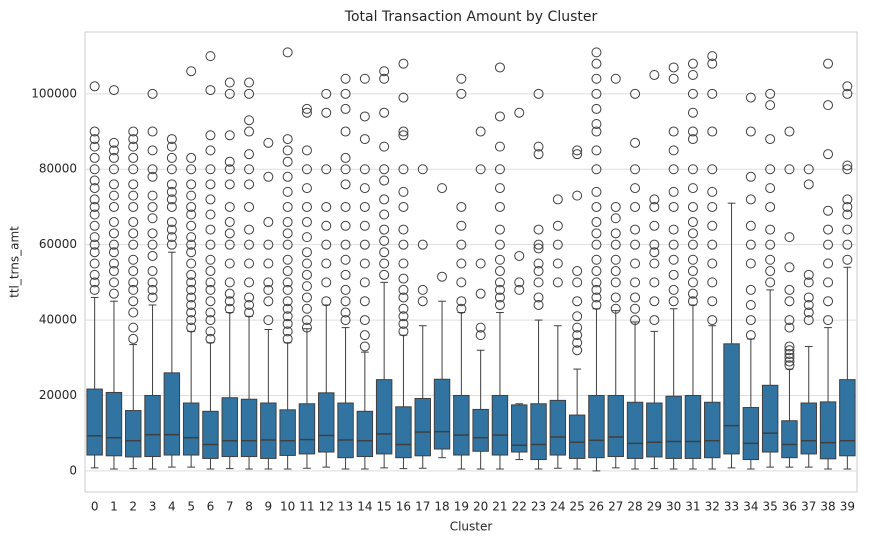 This screenshot has height=545, width=870. Describe the element at coordinates (654, 507) in the screenshot. I see `x-tick-label: 29` at that location.